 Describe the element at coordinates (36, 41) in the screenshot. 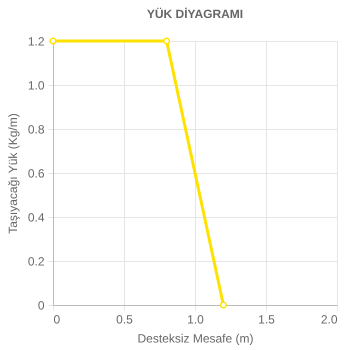

I see `y-tick-label: 1.2` at that location.